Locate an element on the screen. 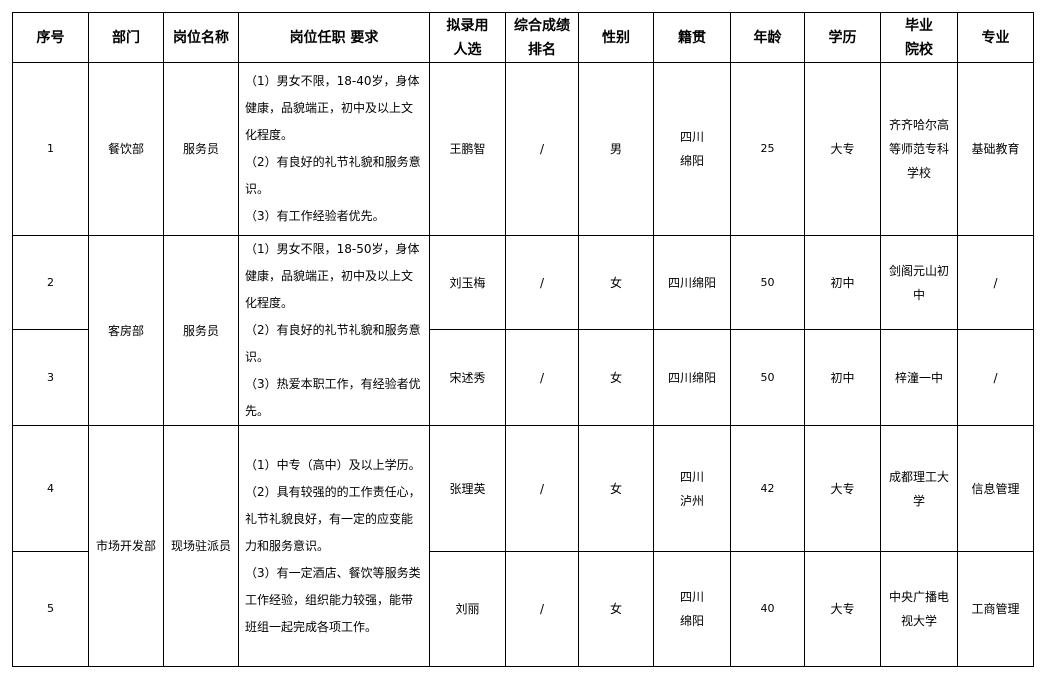 The image size is (1059, 675). header-position: 岗位名称 is located at coordinates (201, 37).